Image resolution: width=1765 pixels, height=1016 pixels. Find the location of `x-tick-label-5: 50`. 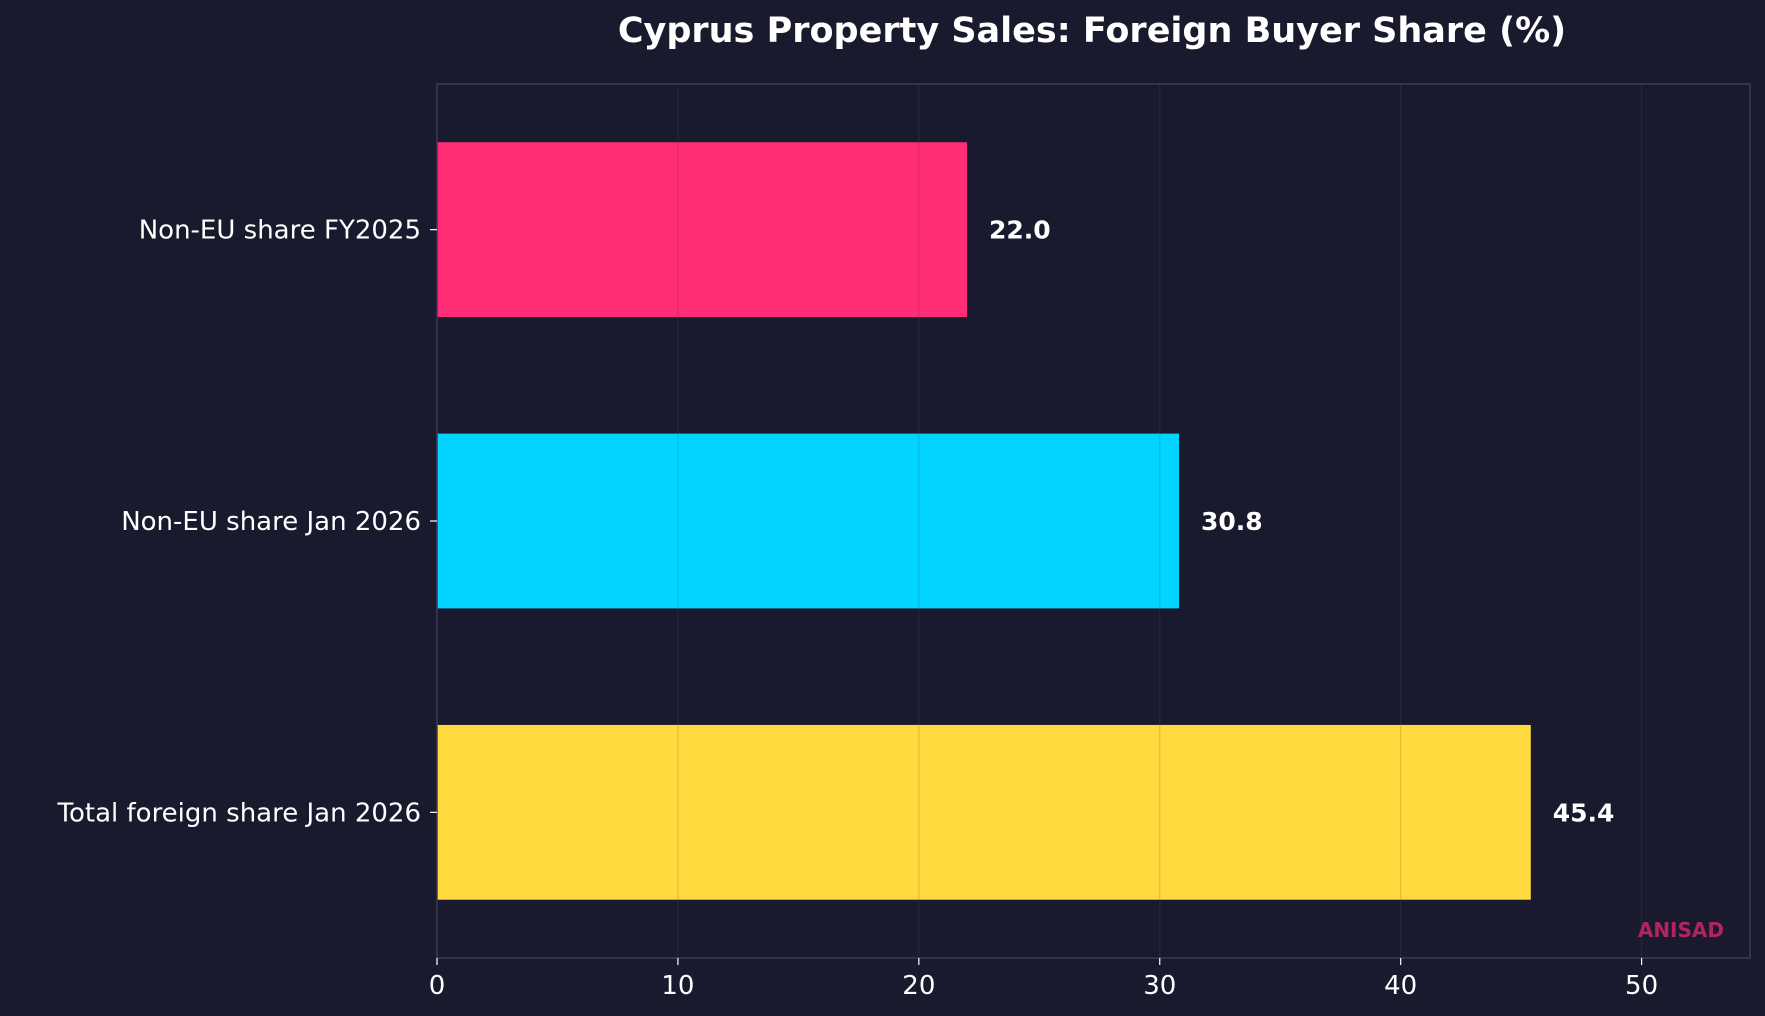

x-tick-label-5: 50 is located at coordinates (1641, 986).